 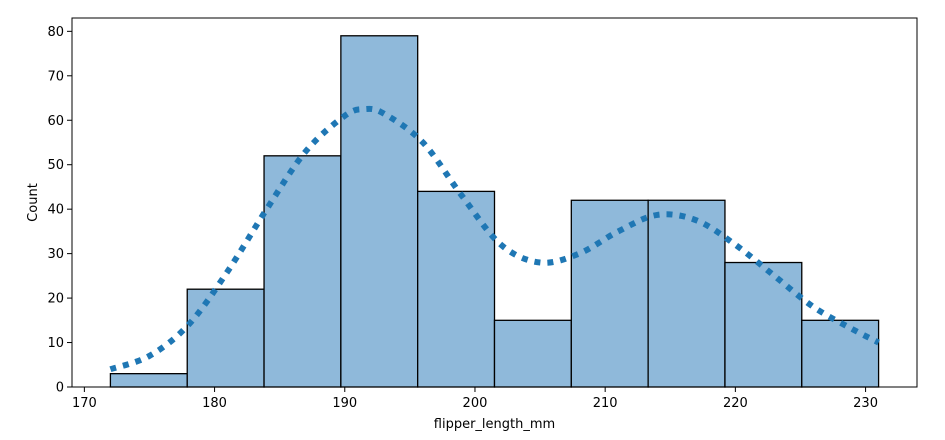 What do you see at coordinates (55, 210) in the screenshot?
I see `y-tick-label: 40` at bounding box center [55, 210].